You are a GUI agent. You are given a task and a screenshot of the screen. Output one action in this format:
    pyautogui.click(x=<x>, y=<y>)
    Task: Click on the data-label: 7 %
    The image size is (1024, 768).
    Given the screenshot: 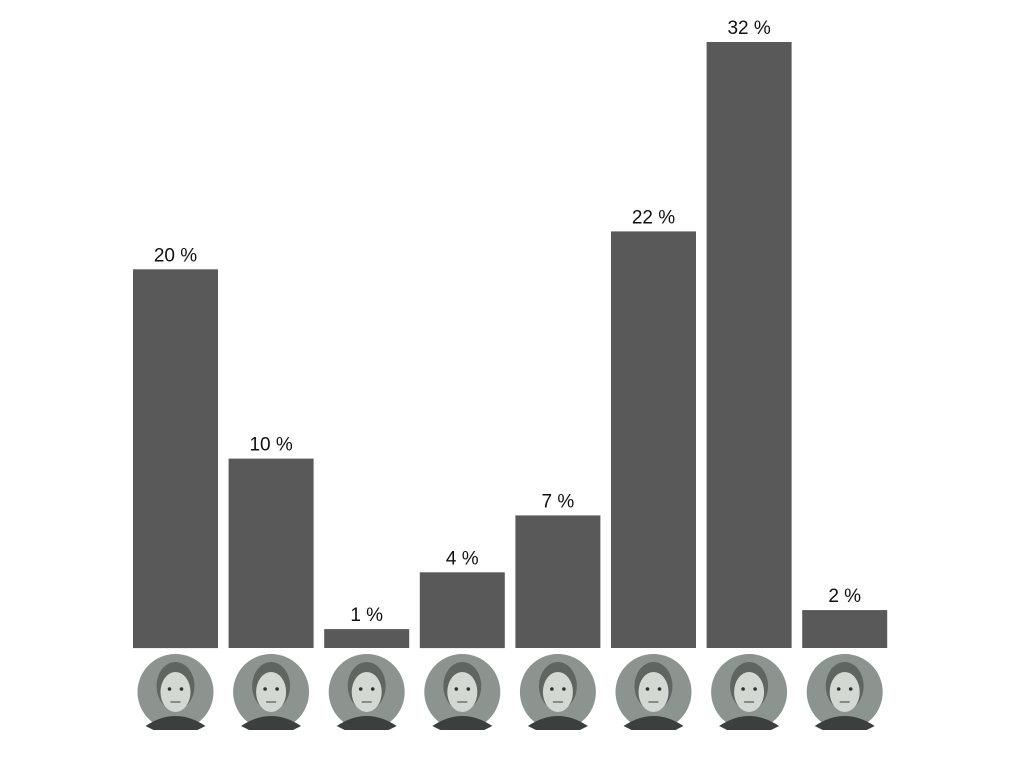 What is the action you would take?
    pyautogui.click(x=558, y=501)
    